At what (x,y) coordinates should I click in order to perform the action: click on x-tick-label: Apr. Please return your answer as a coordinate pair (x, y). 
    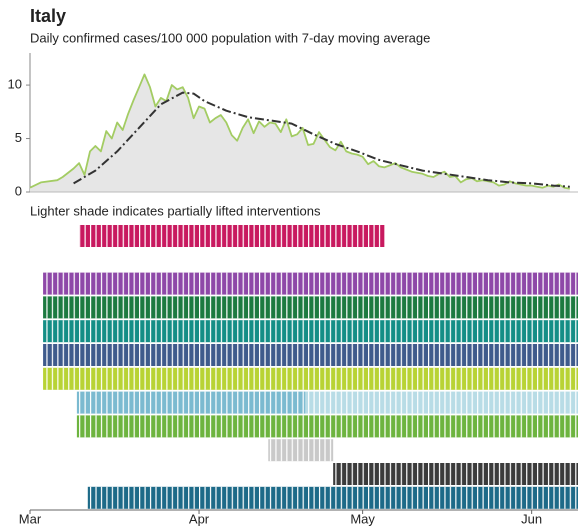
    Looking at the image, I should click on (199, 518).